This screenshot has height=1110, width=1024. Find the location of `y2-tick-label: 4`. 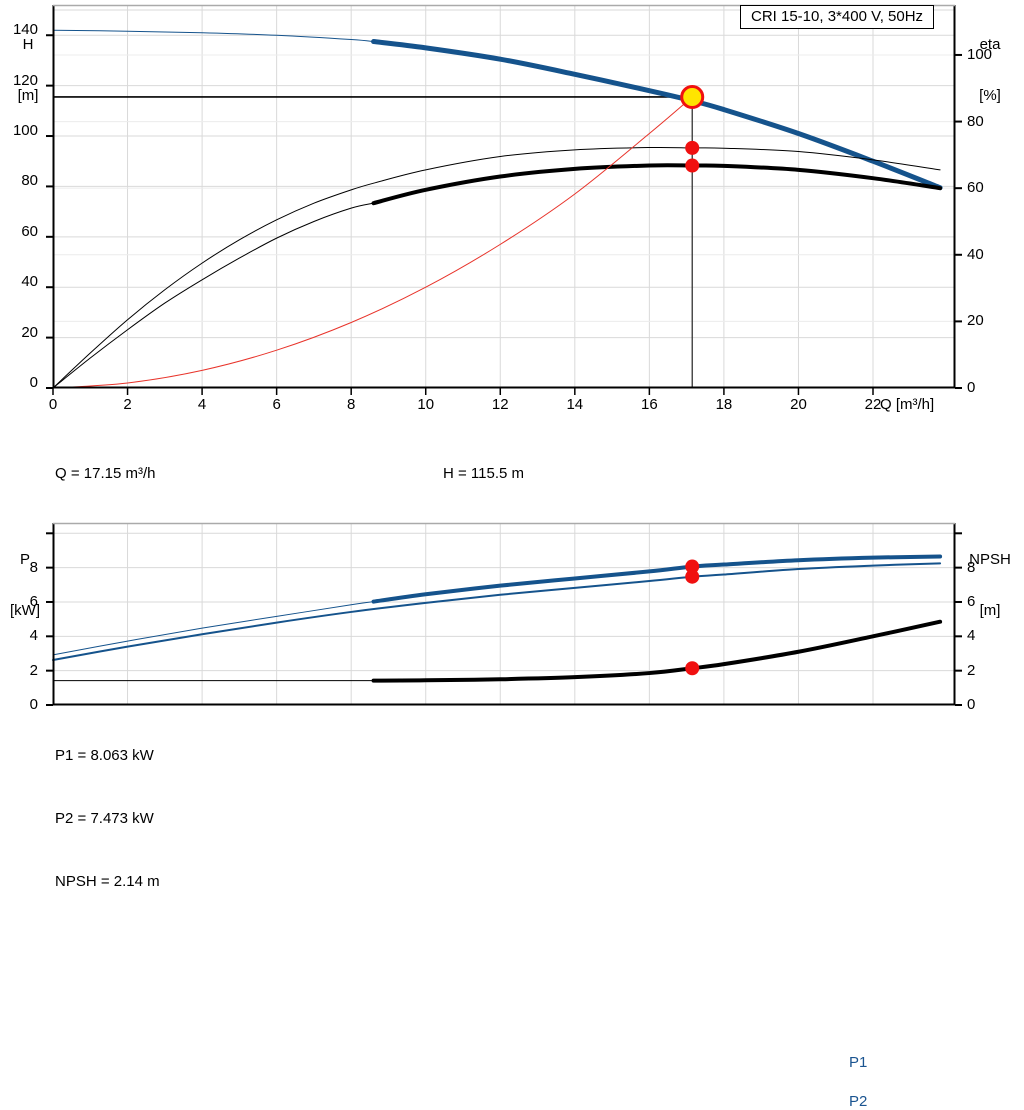

y2-tick-label: 4 is located at coordinates (971, 636).